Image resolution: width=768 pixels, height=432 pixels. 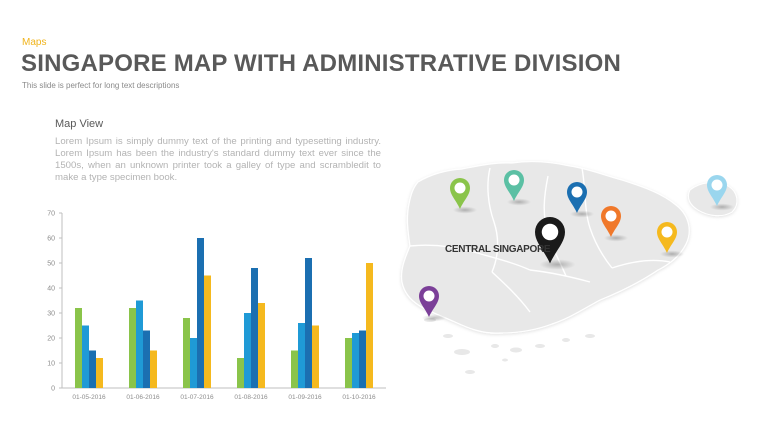 What do you see at coordinates (555, 243) in the screenshot?
I see `central-pin-icon` at bounding box center [555, 243].